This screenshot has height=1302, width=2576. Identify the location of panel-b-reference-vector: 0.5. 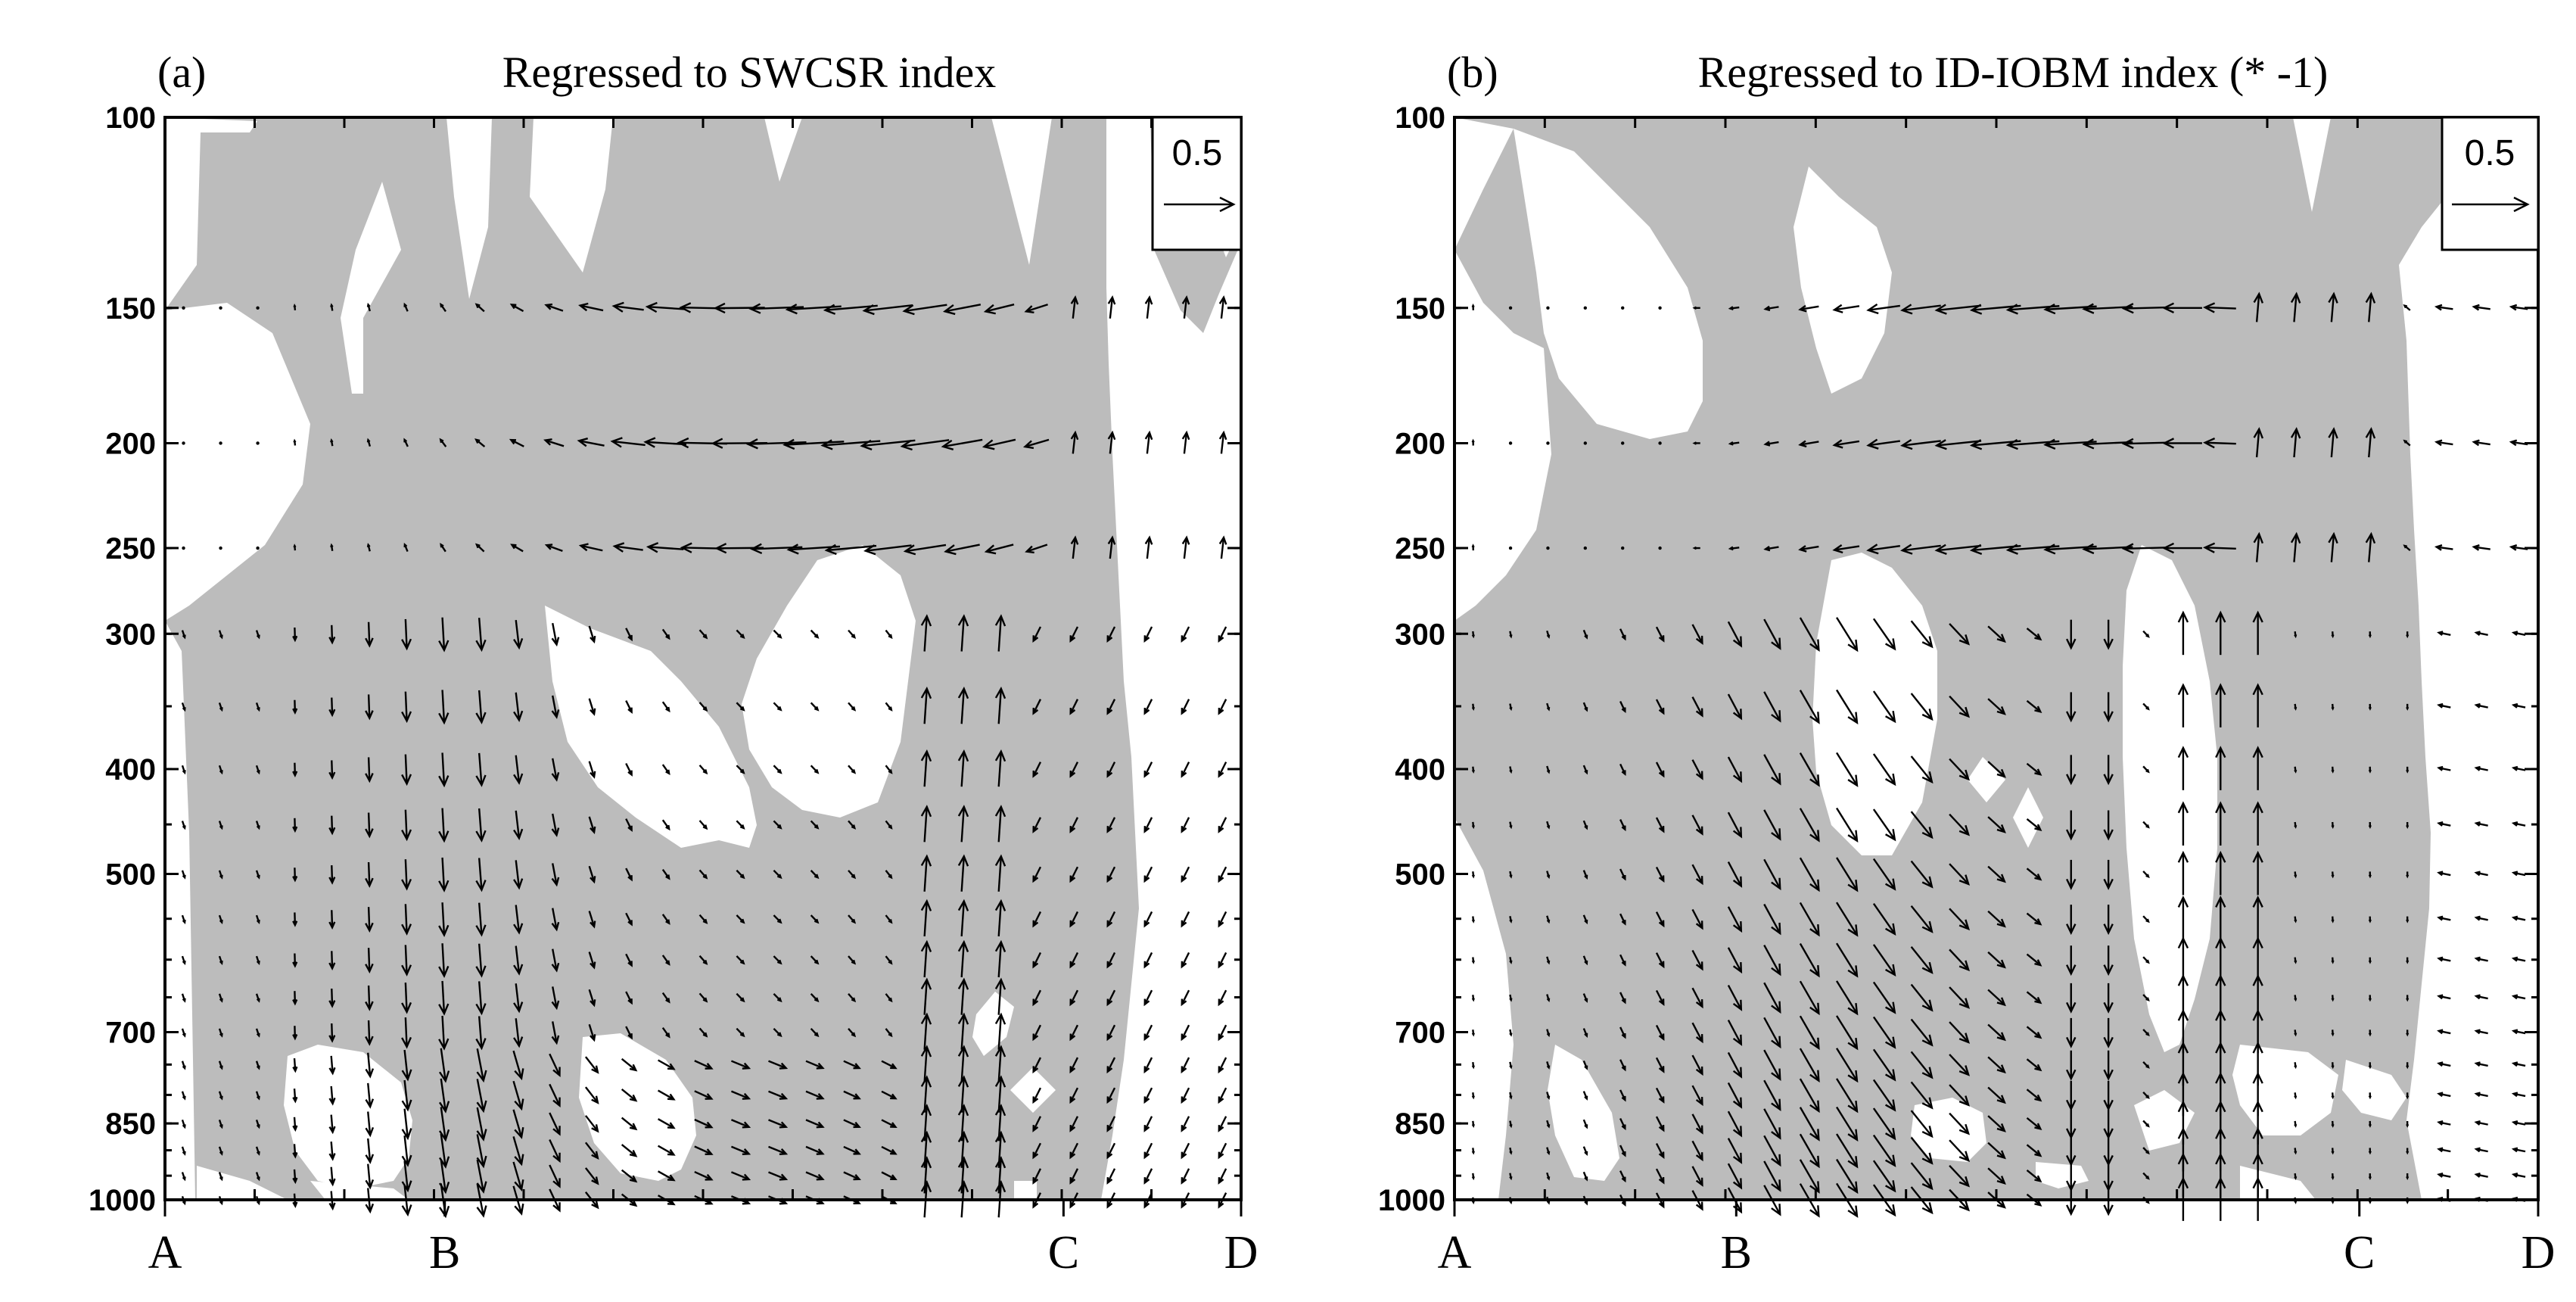
(2490, 183).